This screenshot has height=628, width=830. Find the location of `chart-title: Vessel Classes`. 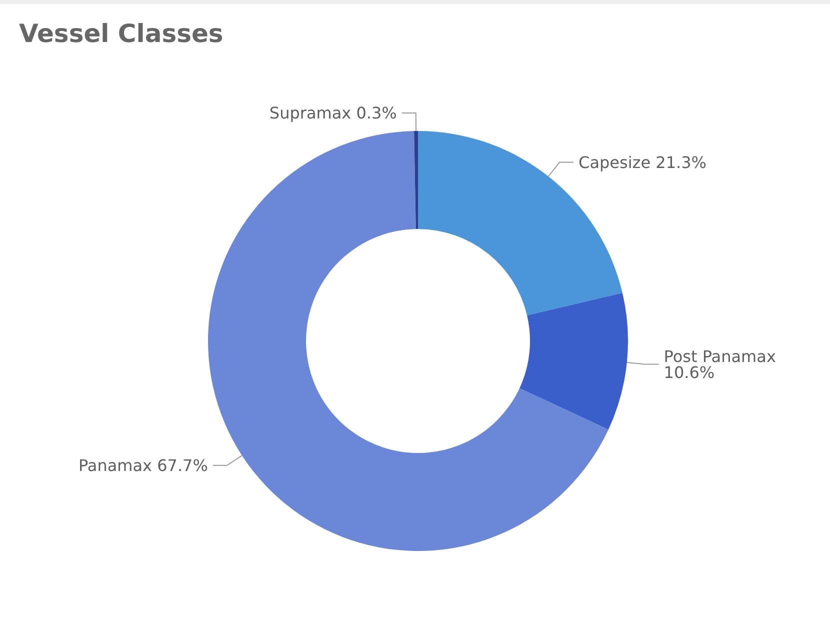

chart-title: Vessel Classes is located at coordinates (121, 33).